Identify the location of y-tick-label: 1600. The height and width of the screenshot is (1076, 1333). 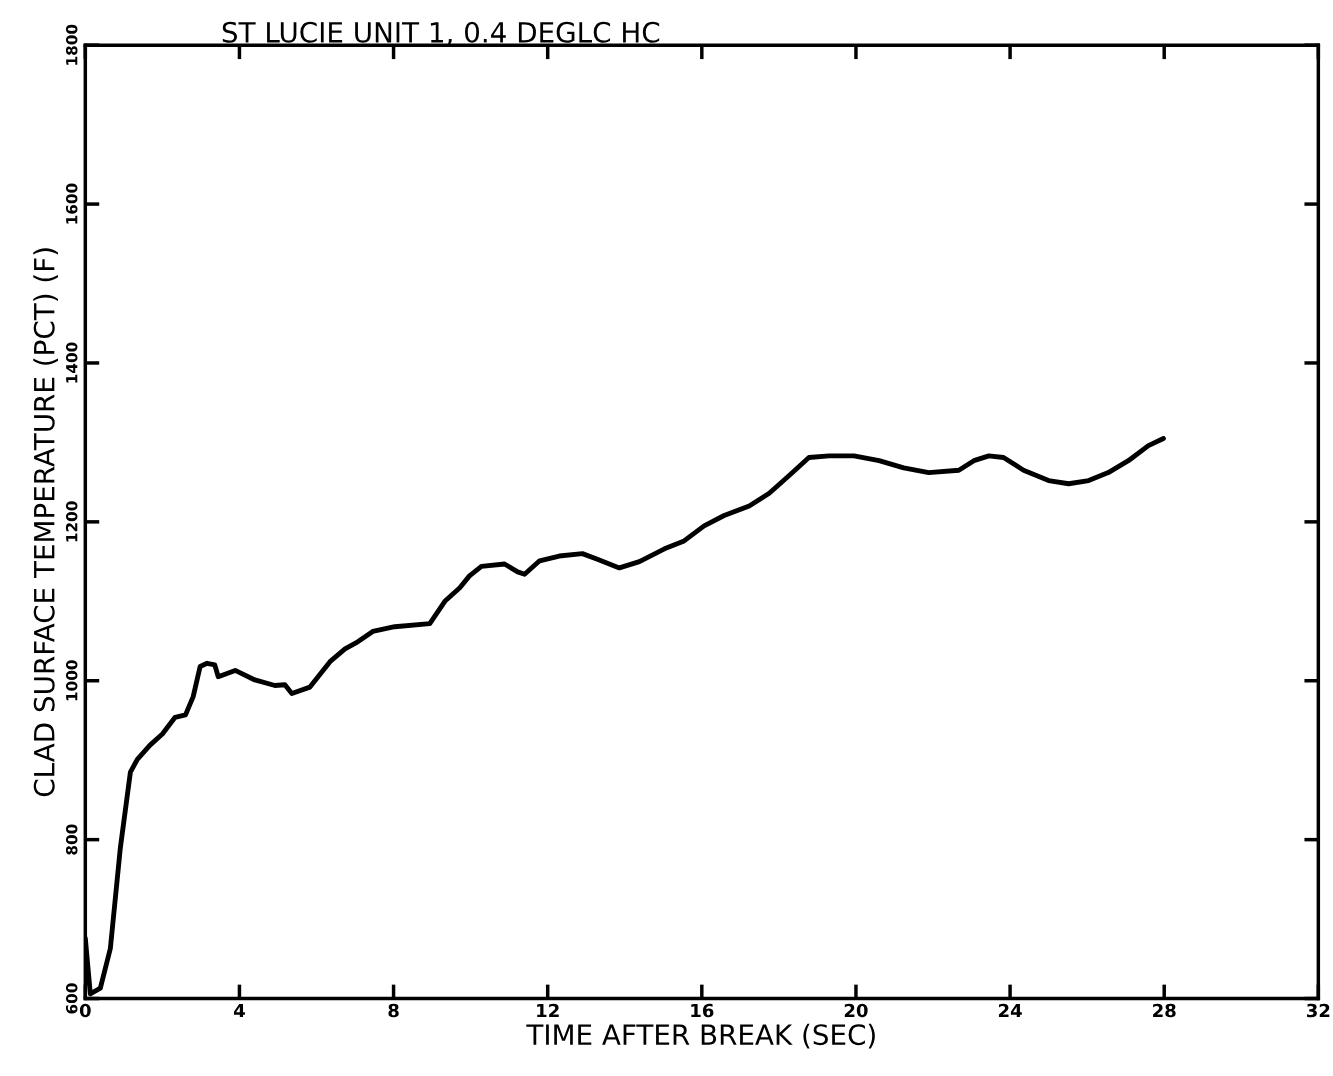
(71, 203).